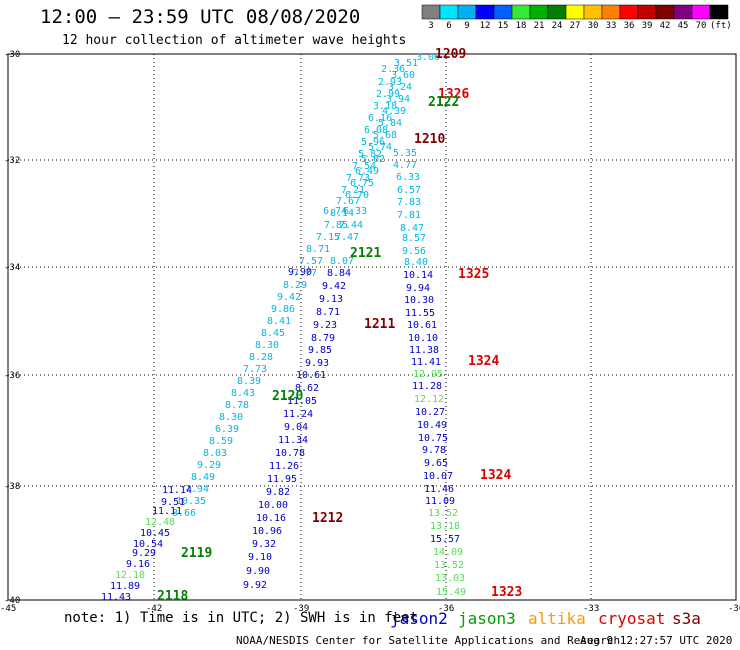 This screenshot has height=650, width=740. Describe the element at coordinates (385, 135) in the screenshot. I see `wave-height-value: 5.68` at that location.